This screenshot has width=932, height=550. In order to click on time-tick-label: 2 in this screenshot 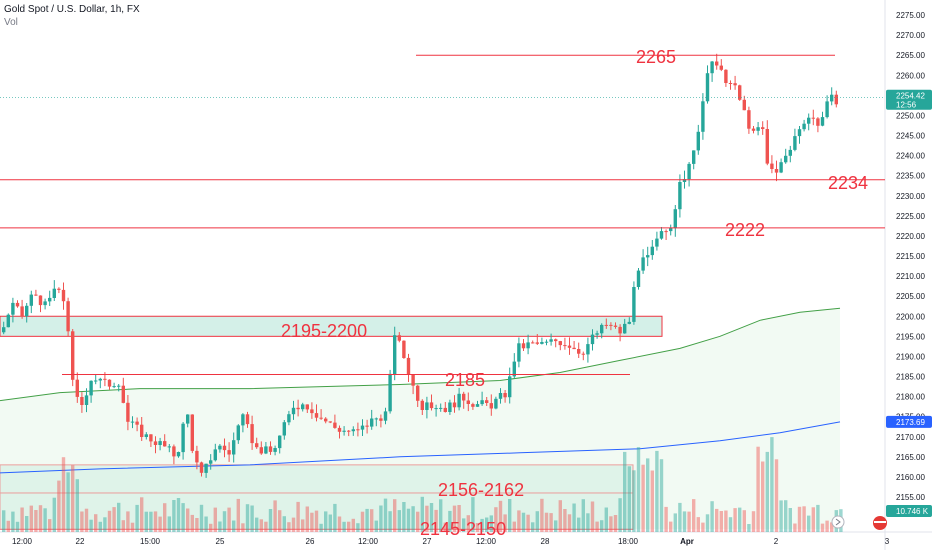, I will do `click(776, 541)`.